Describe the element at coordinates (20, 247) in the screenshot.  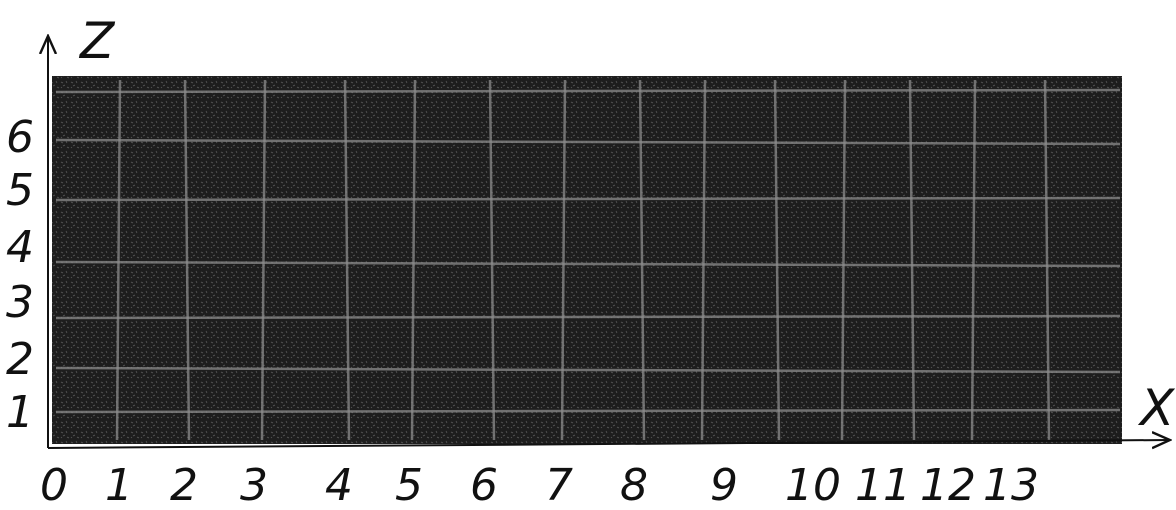
I see `z-tick-label: 4` at that location.